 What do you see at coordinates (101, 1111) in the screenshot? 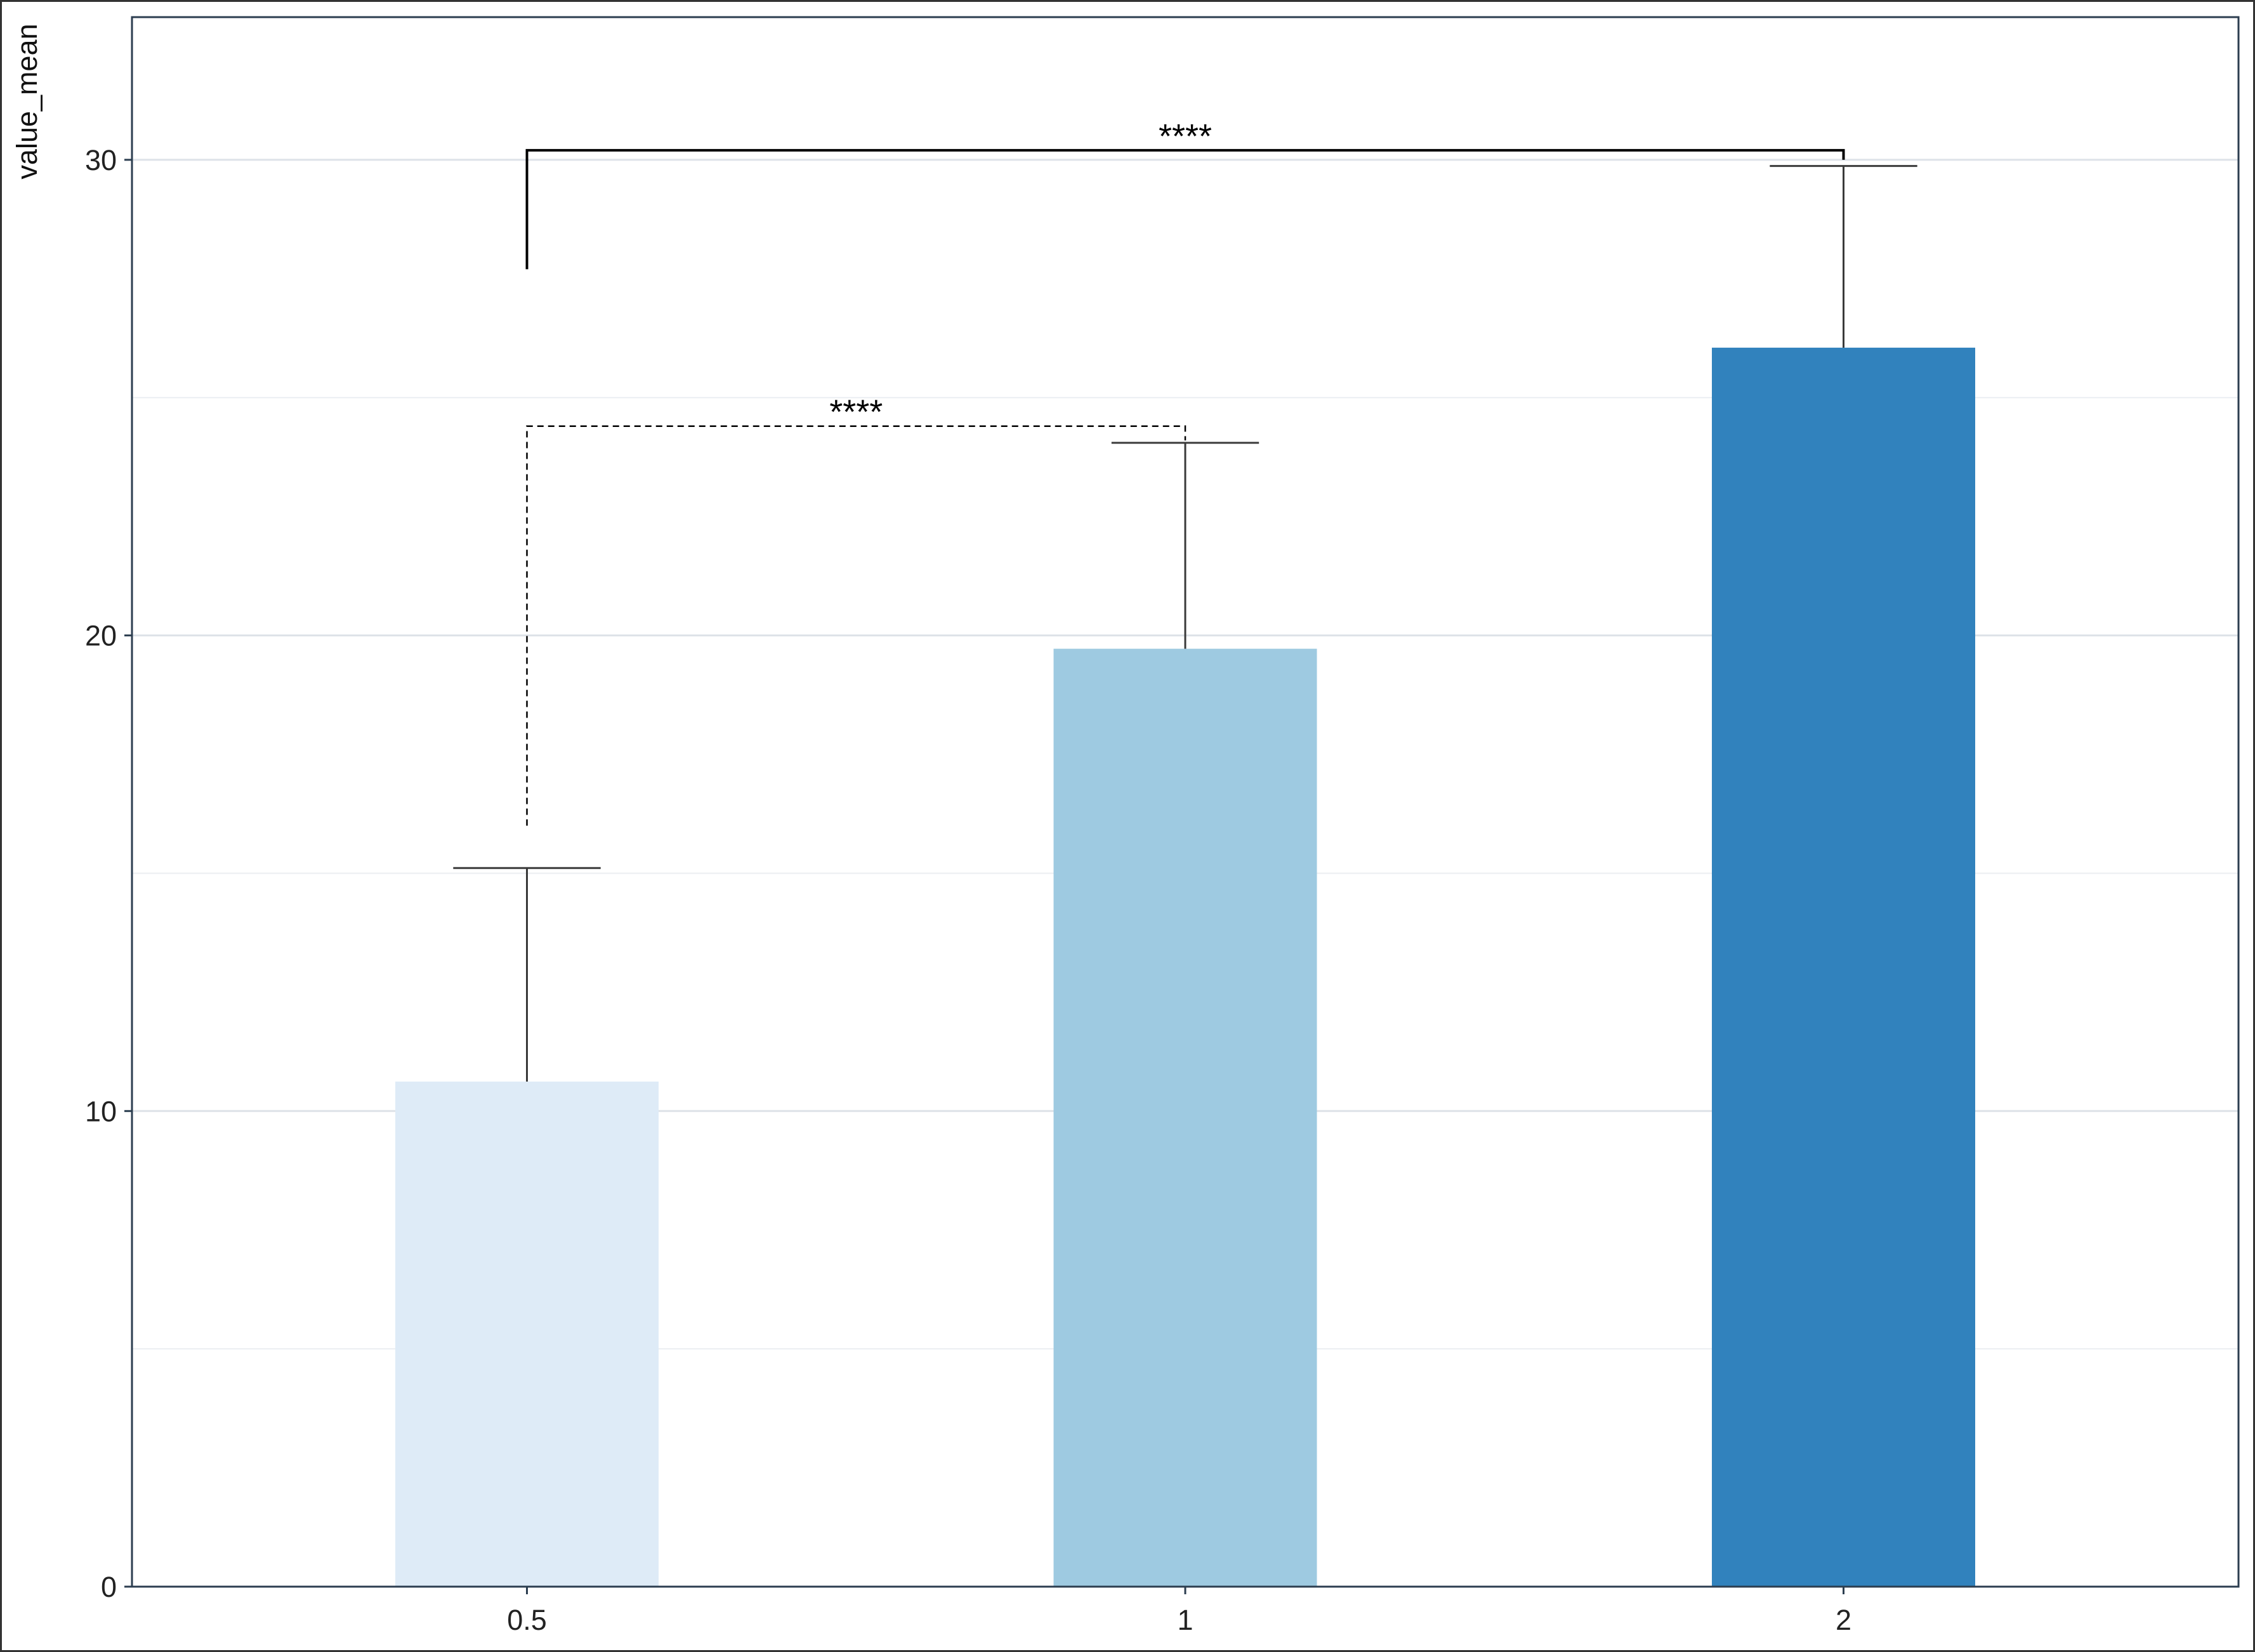
I see `y-tick-label: 10` at bounding box center [101, 1111].